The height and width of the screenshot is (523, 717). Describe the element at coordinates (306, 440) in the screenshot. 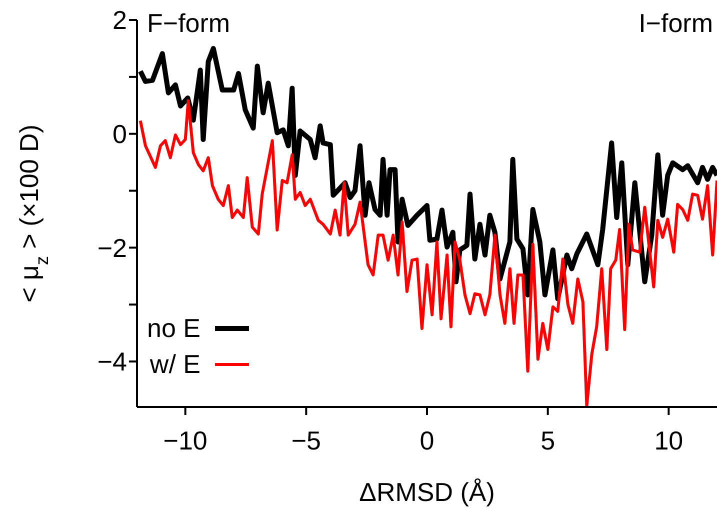

I see `x-tick-label: −5` at that location.